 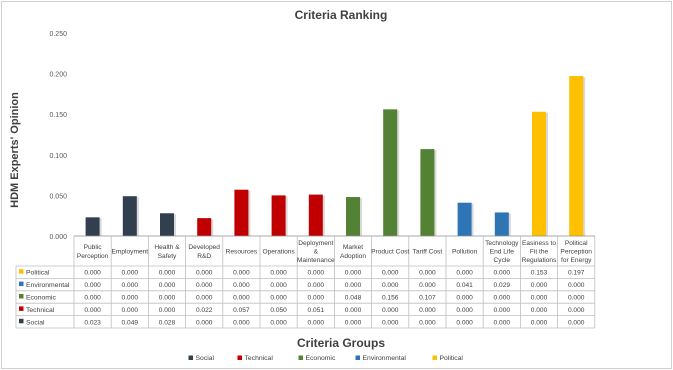 What do you see at coordinates (353, 247) in the screenshot?
I see `category-label: Market` at bounding box center [353, 247].